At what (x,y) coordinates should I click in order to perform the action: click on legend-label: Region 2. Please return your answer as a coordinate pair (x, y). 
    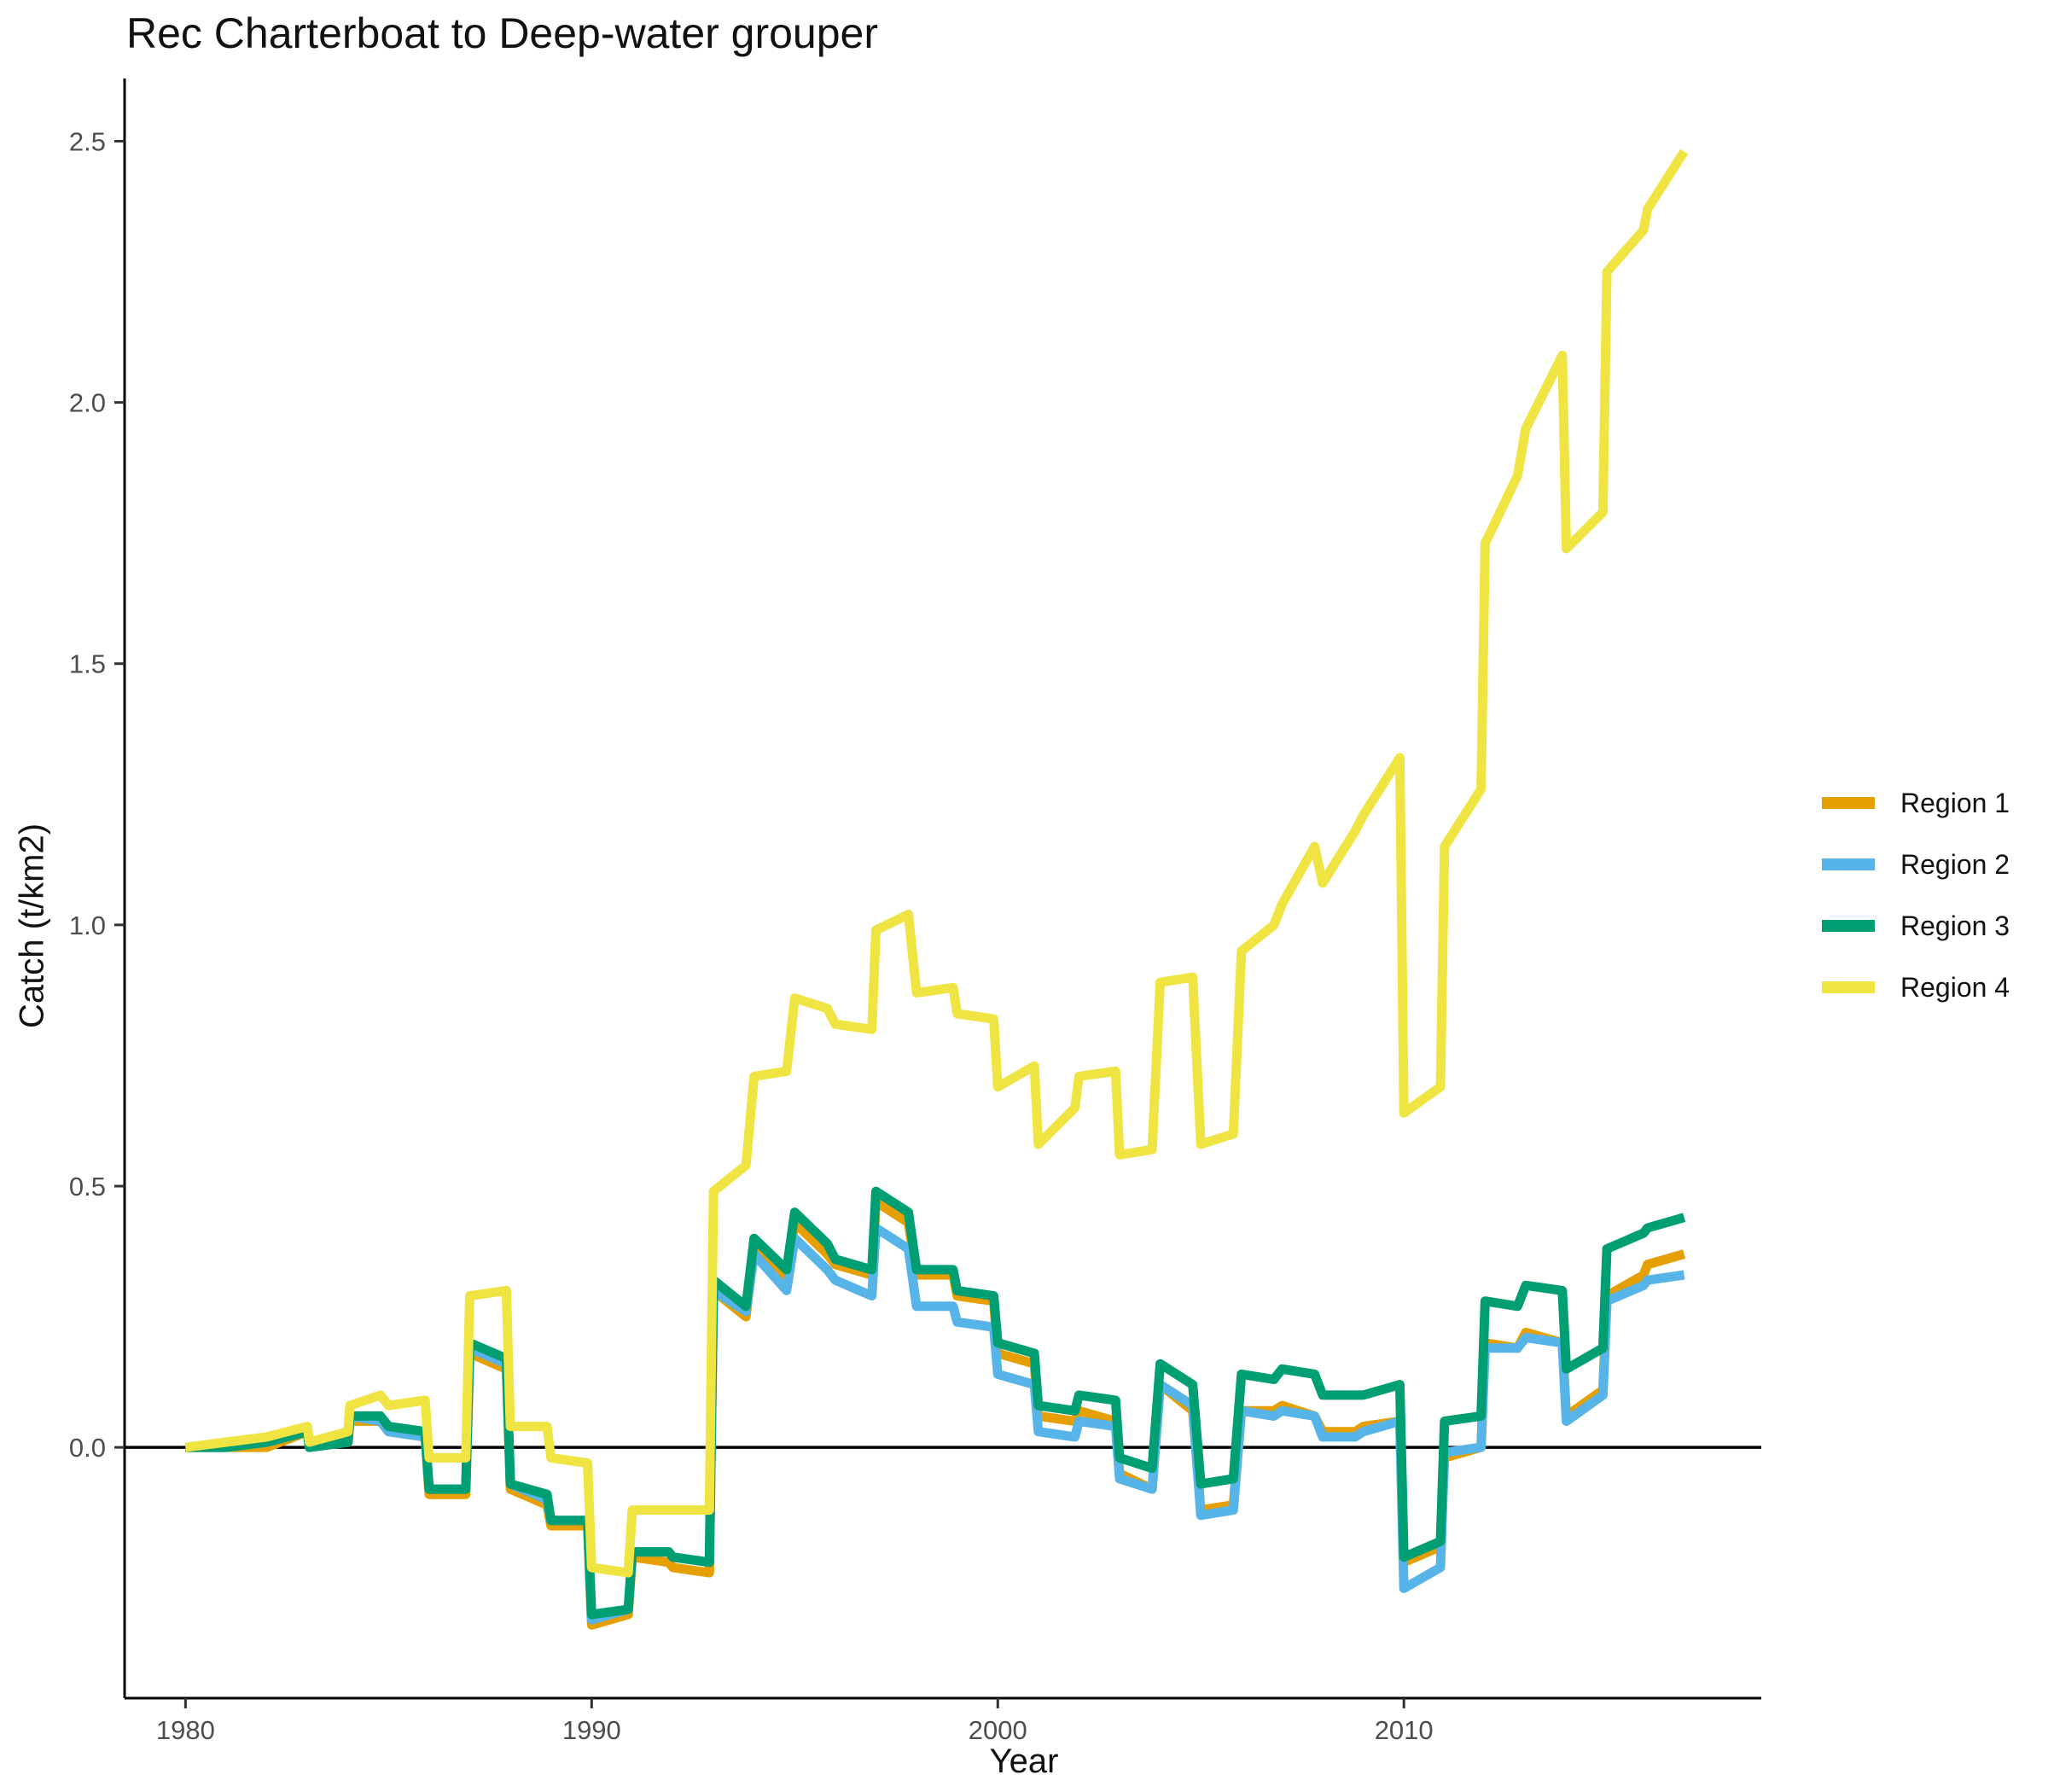
    Looking at the image, I should click on (1955, 864).